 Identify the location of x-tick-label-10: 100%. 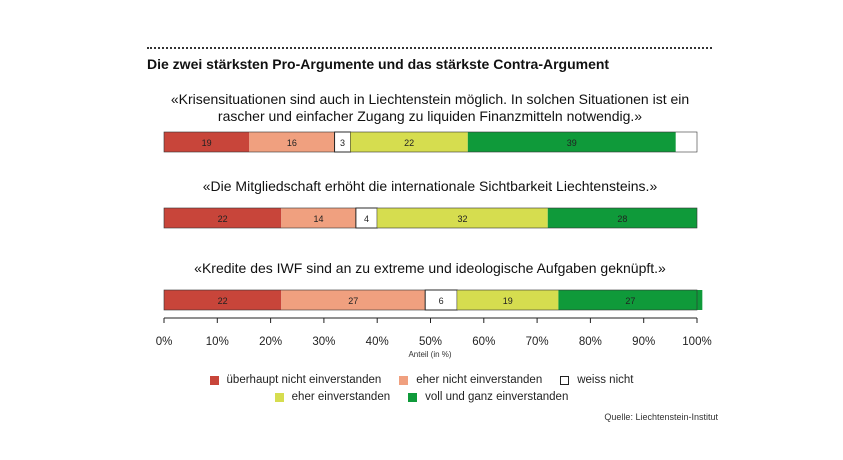
(696, 342).